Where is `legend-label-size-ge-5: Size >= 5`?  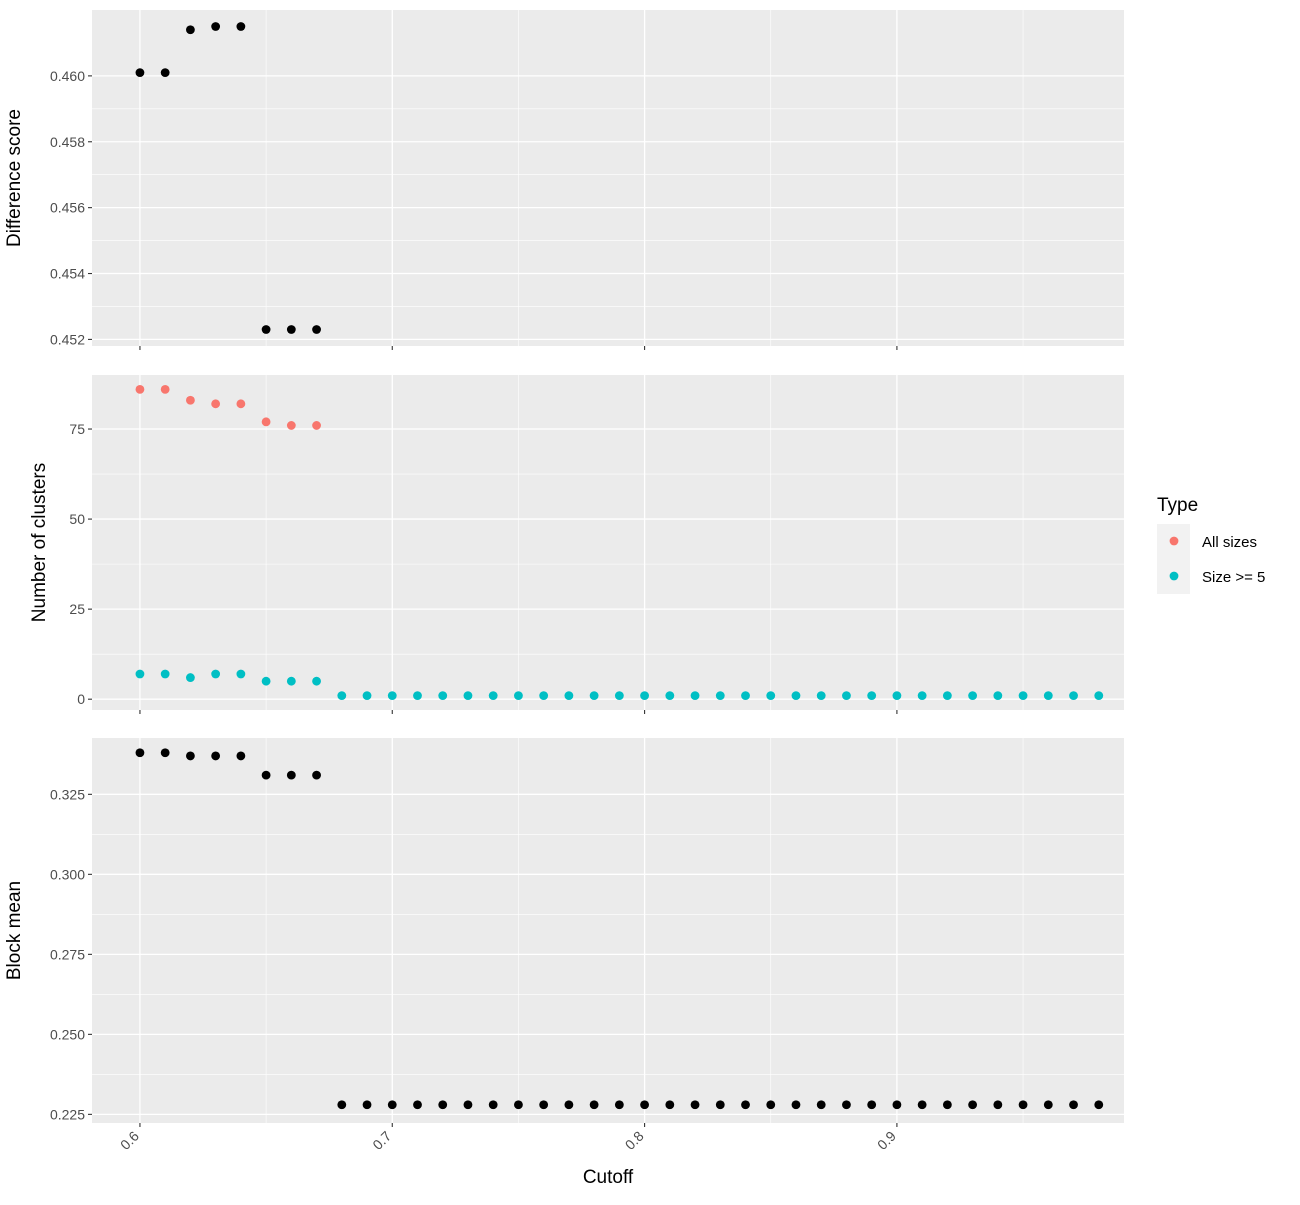
legend-label-size-ge-5: Size >= 5 is located at coordinates (1233, 577).